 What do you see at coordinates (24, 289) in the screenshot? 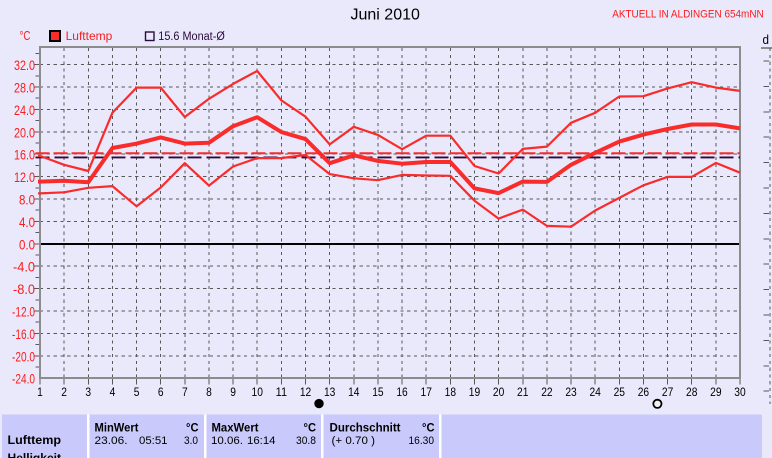
I see `svg-text: -8.0` at bounding box center [24, 289].